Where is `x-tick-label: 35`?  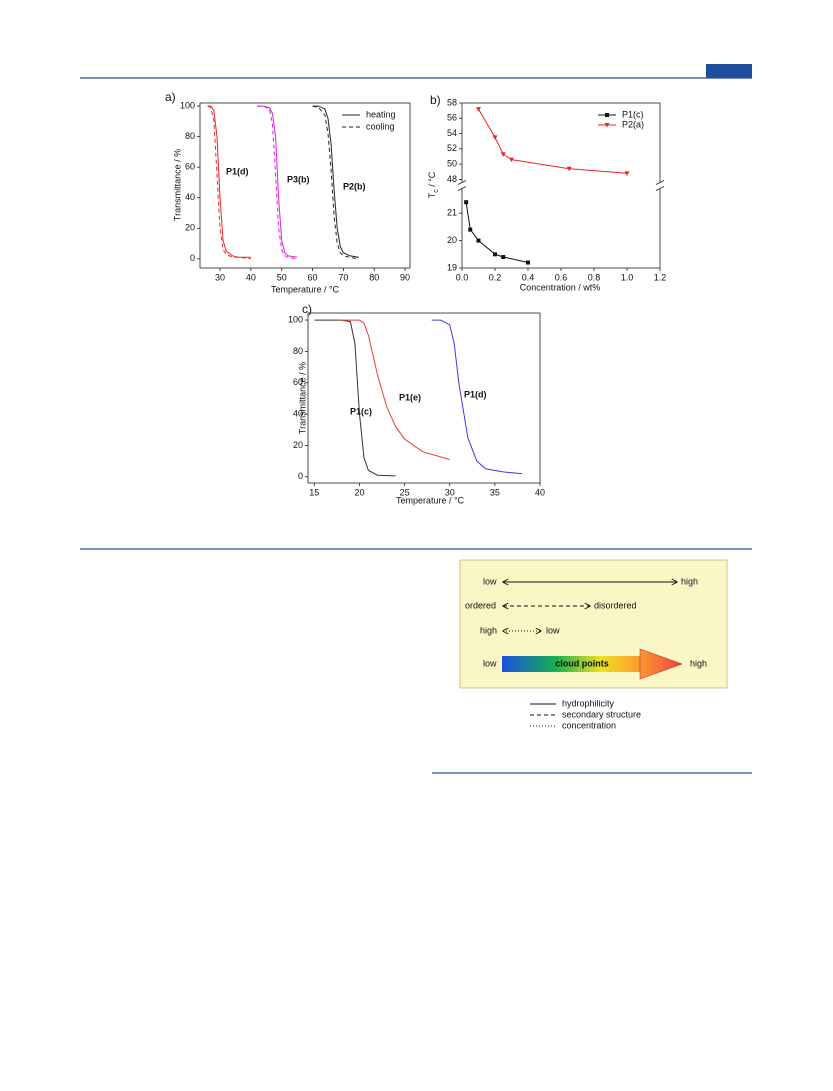 x-tick-label: 35 is located at coordinates (495, 492).